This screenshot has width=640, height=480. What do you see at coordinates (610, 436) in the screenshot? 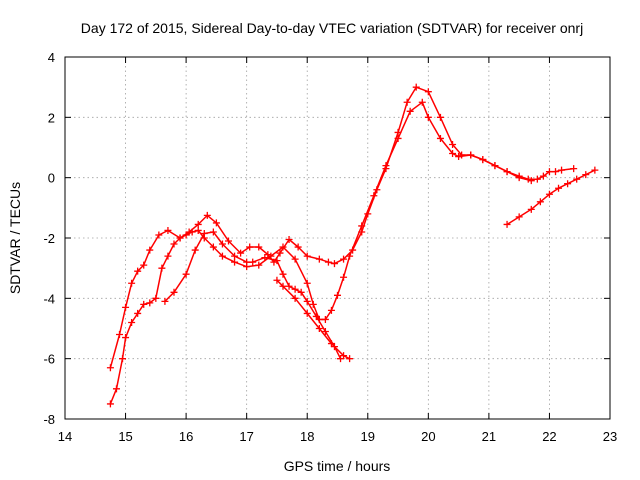
I see `x-tick-label: 23` at bounding box center [610, 436].